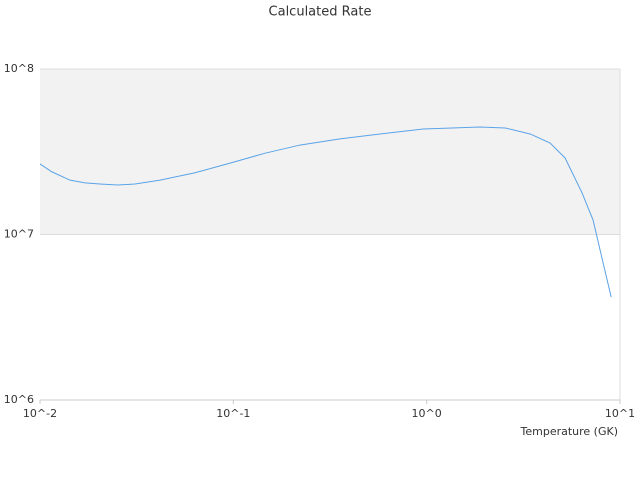 Image resolution: width=640 pixels, height=484 pixels. What do you see at coordinates (320, 12) in the screenshot?
I see `chart-title: Calculated Rate` at bounding box center [320, 12].